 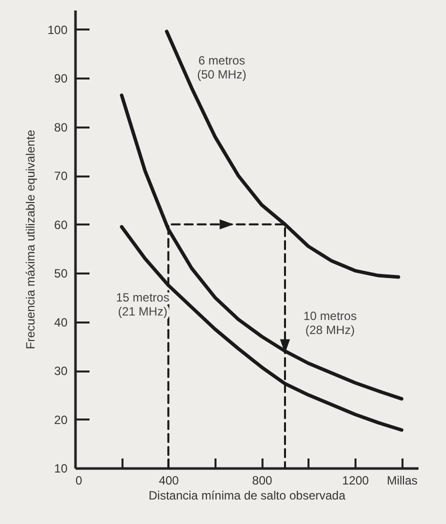 I want to click on x-tick-label: 400, so click(x=169, y=481).